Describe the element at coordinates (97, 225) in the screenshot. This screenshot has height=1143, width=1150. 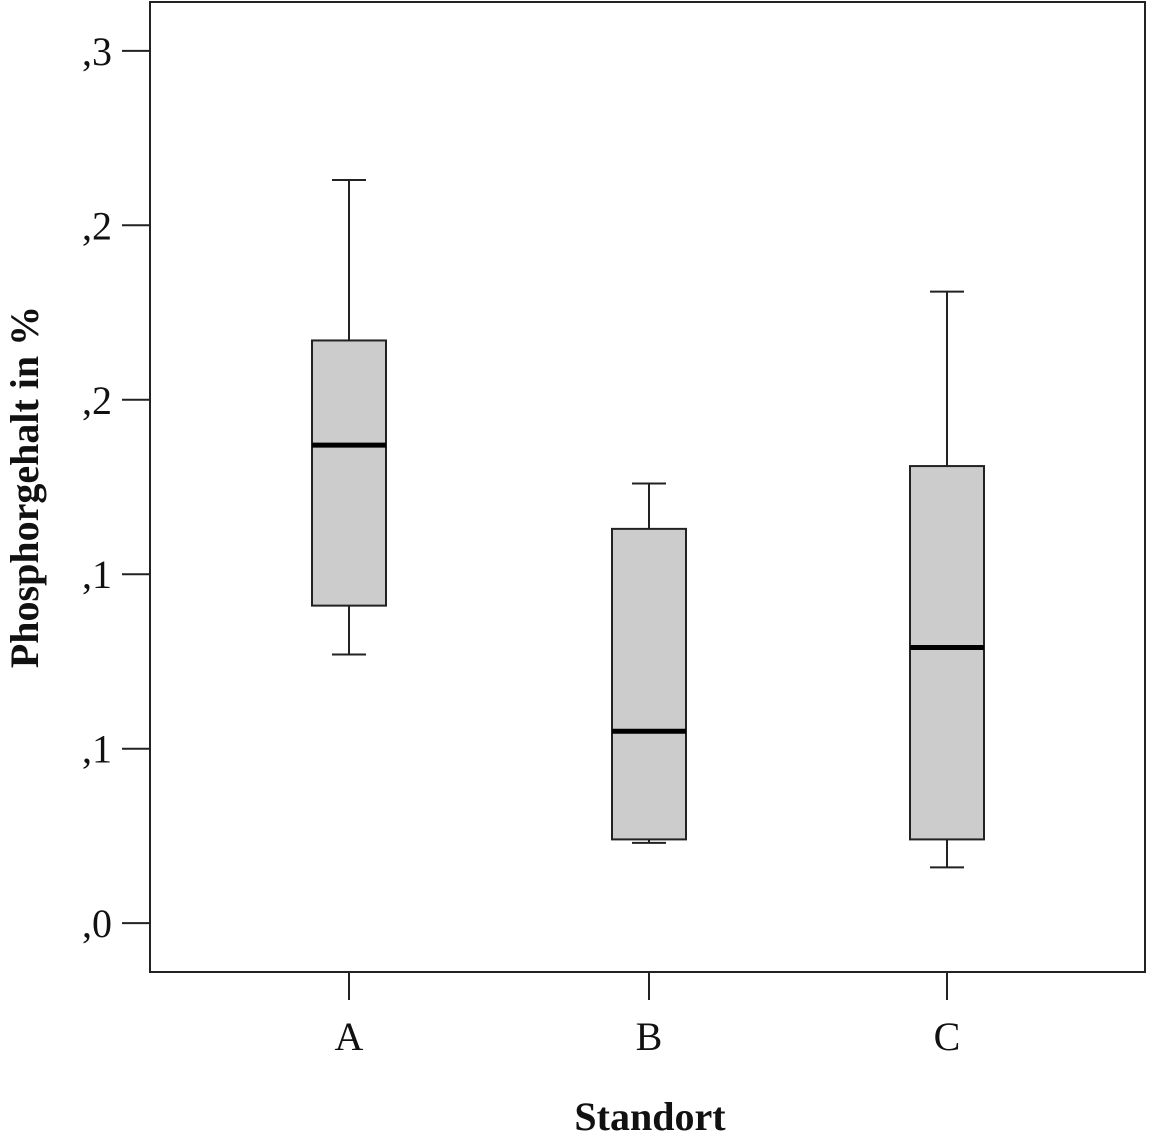
I see `y-tick-label-4: ,2` at that location.